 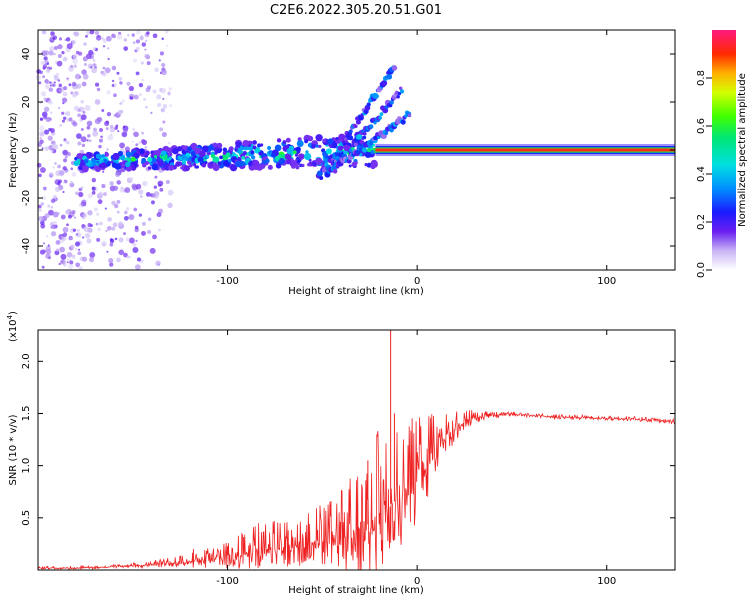 What do you see at coordinates (417, 581) in the screenshot?
I see `snr-x-tick-label: 0` at bounding box center [417, 581].